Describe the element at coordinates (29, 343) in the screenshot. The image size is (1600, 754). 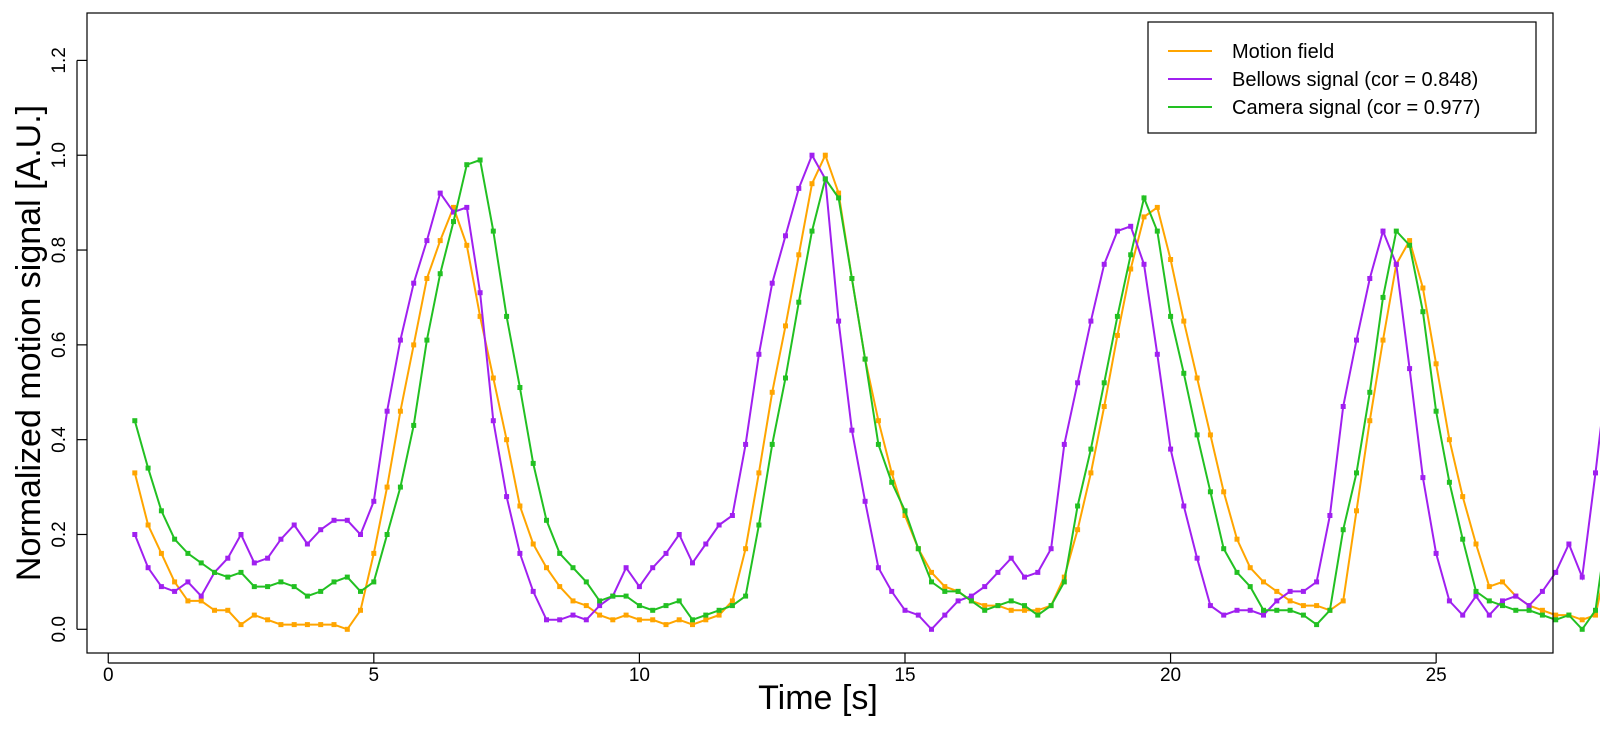
I see `y-axis-title: Normalized motion signal [A.U.]` at that location.